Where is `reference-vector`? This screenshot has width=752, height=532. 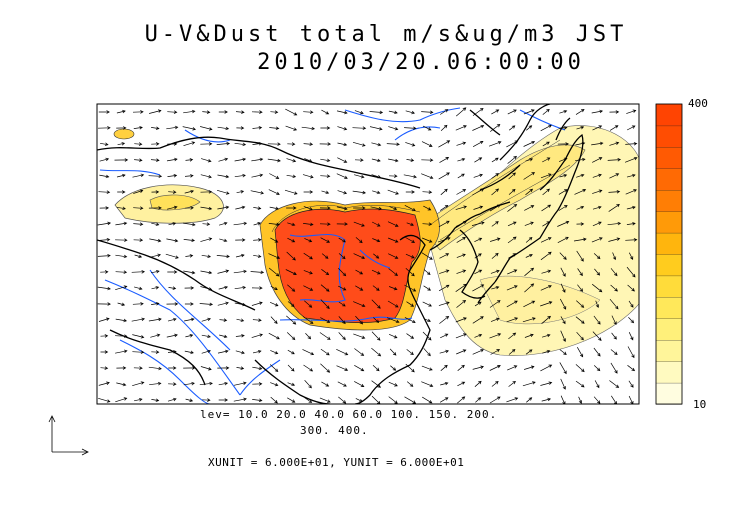 reference-vector is located at coordinates (68, 435).